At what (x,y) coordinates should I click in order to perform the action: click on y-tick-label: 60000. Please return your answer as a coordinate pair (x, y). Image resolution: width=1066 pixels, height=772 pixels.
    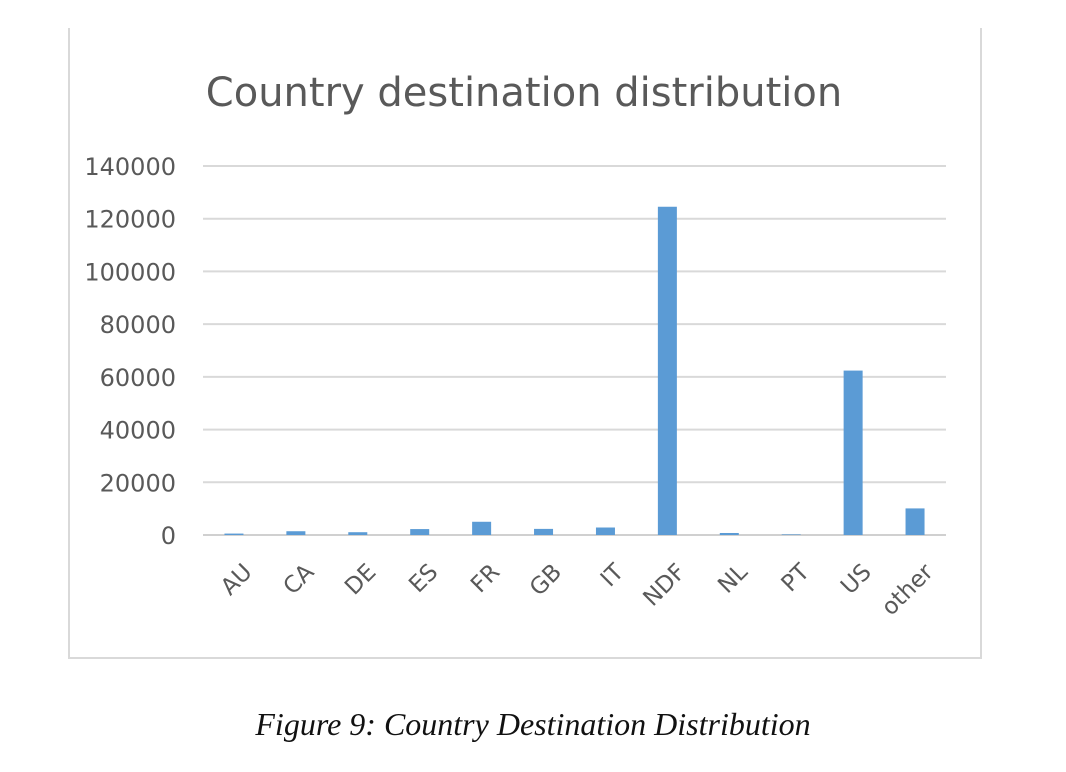
    Looking at the image, I should click on (138, 378).